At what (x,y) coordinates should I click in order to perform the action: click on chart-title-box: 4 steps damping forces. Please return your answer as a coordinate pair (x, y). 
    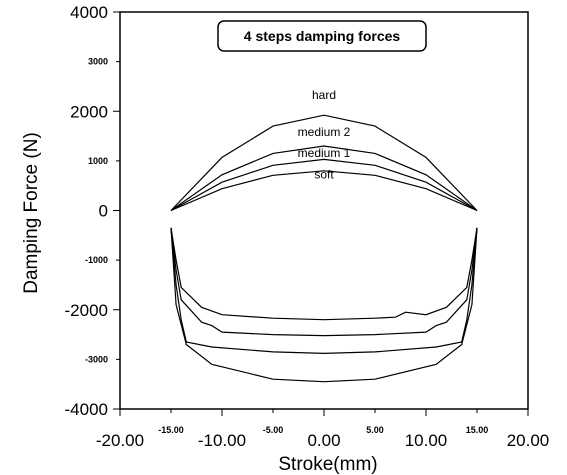
    Looking at the image, I should click on (322, 36).